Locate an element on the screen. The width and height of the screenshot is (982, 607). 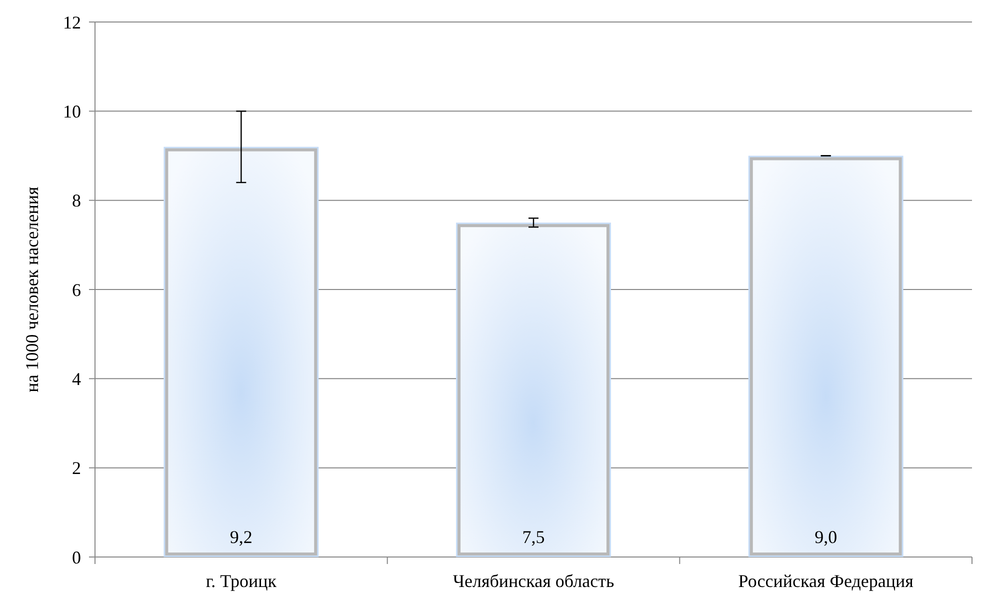
x-tick-label: г. Троицк is located at coordinates (241, 581).